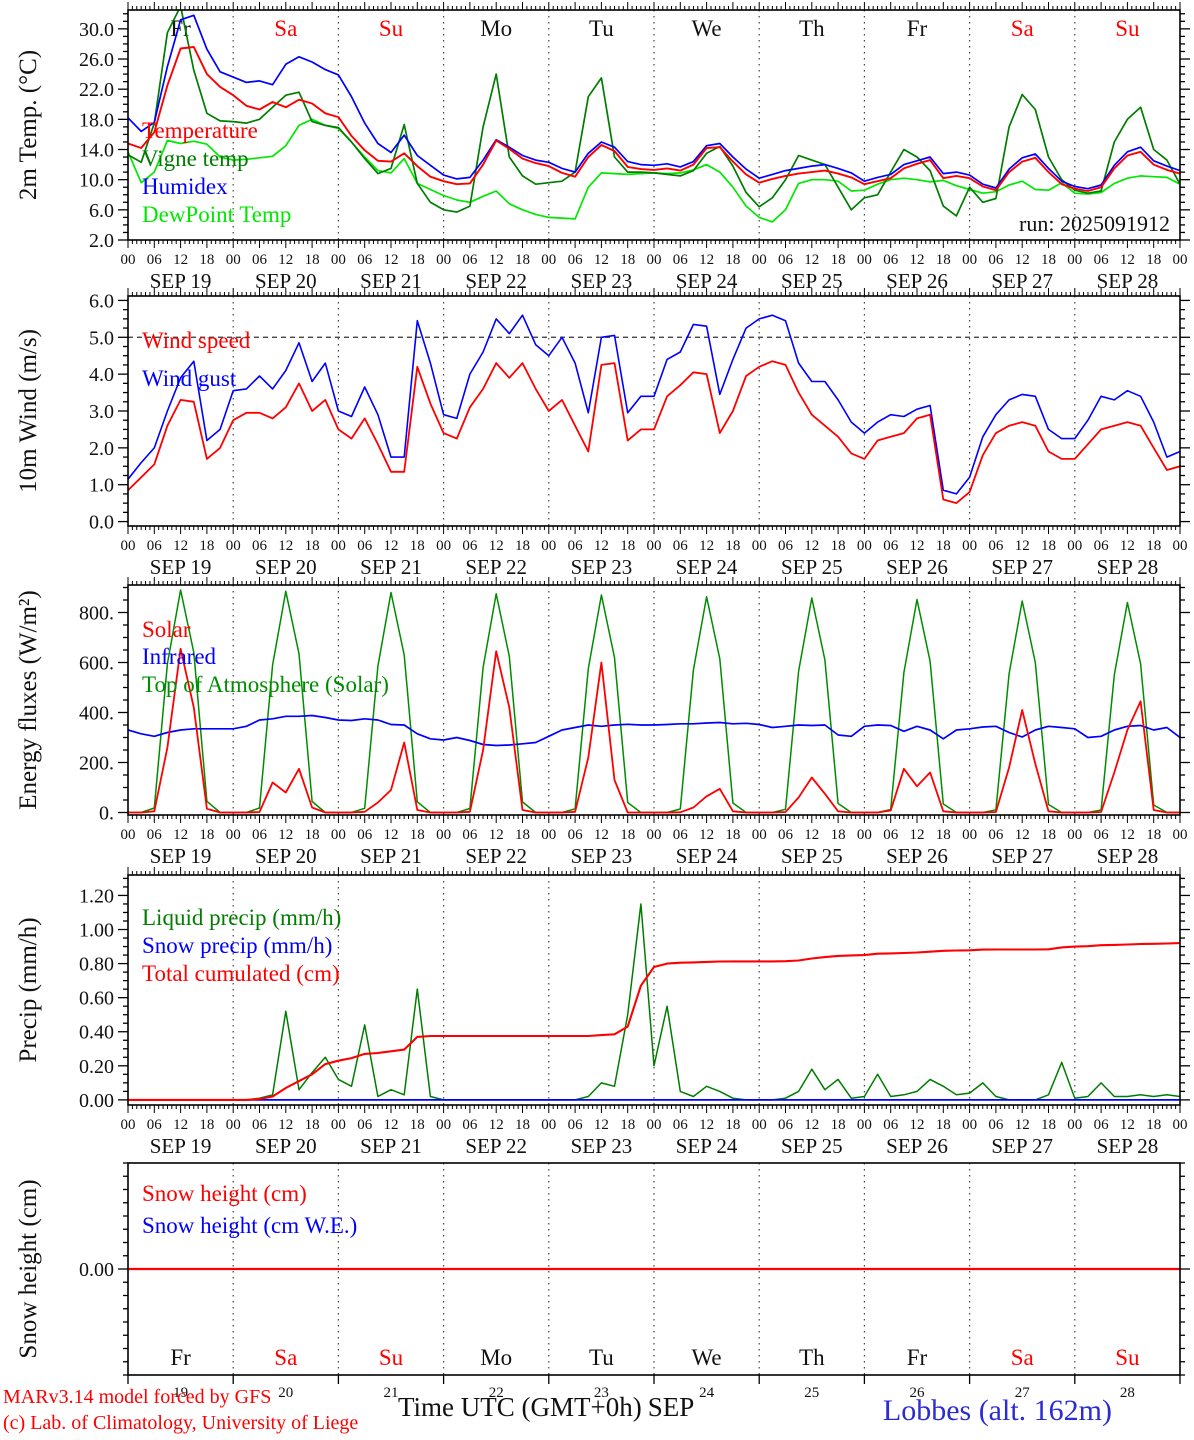 This screenshot has width=1194, height=1440. I want to click on time-utc-label: Time UTC (GMT+0h), so click(520, 1407).